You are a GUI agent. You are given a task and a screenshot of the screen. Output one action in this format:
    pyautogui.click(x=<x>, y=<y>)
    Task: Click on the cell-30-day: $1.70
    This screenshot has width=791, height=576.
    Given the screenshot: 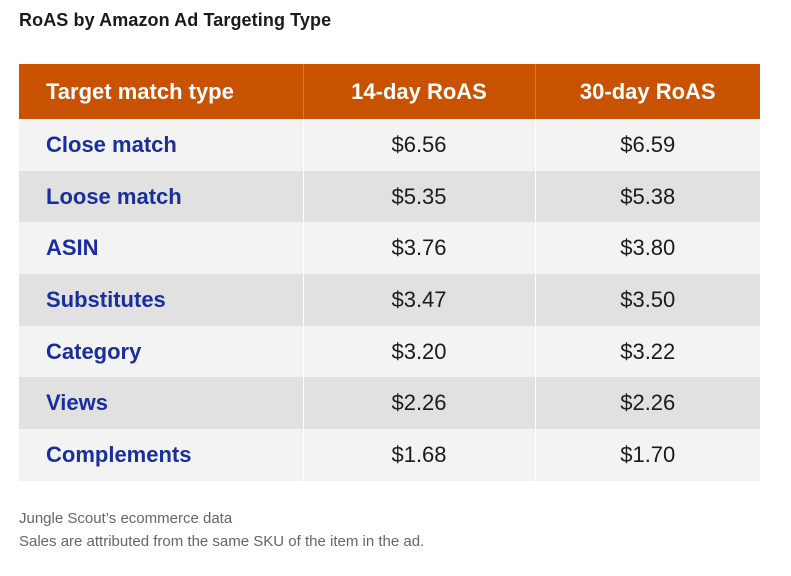 What is the action you would take?
    pyautogui.click(x=648, y=454)
    